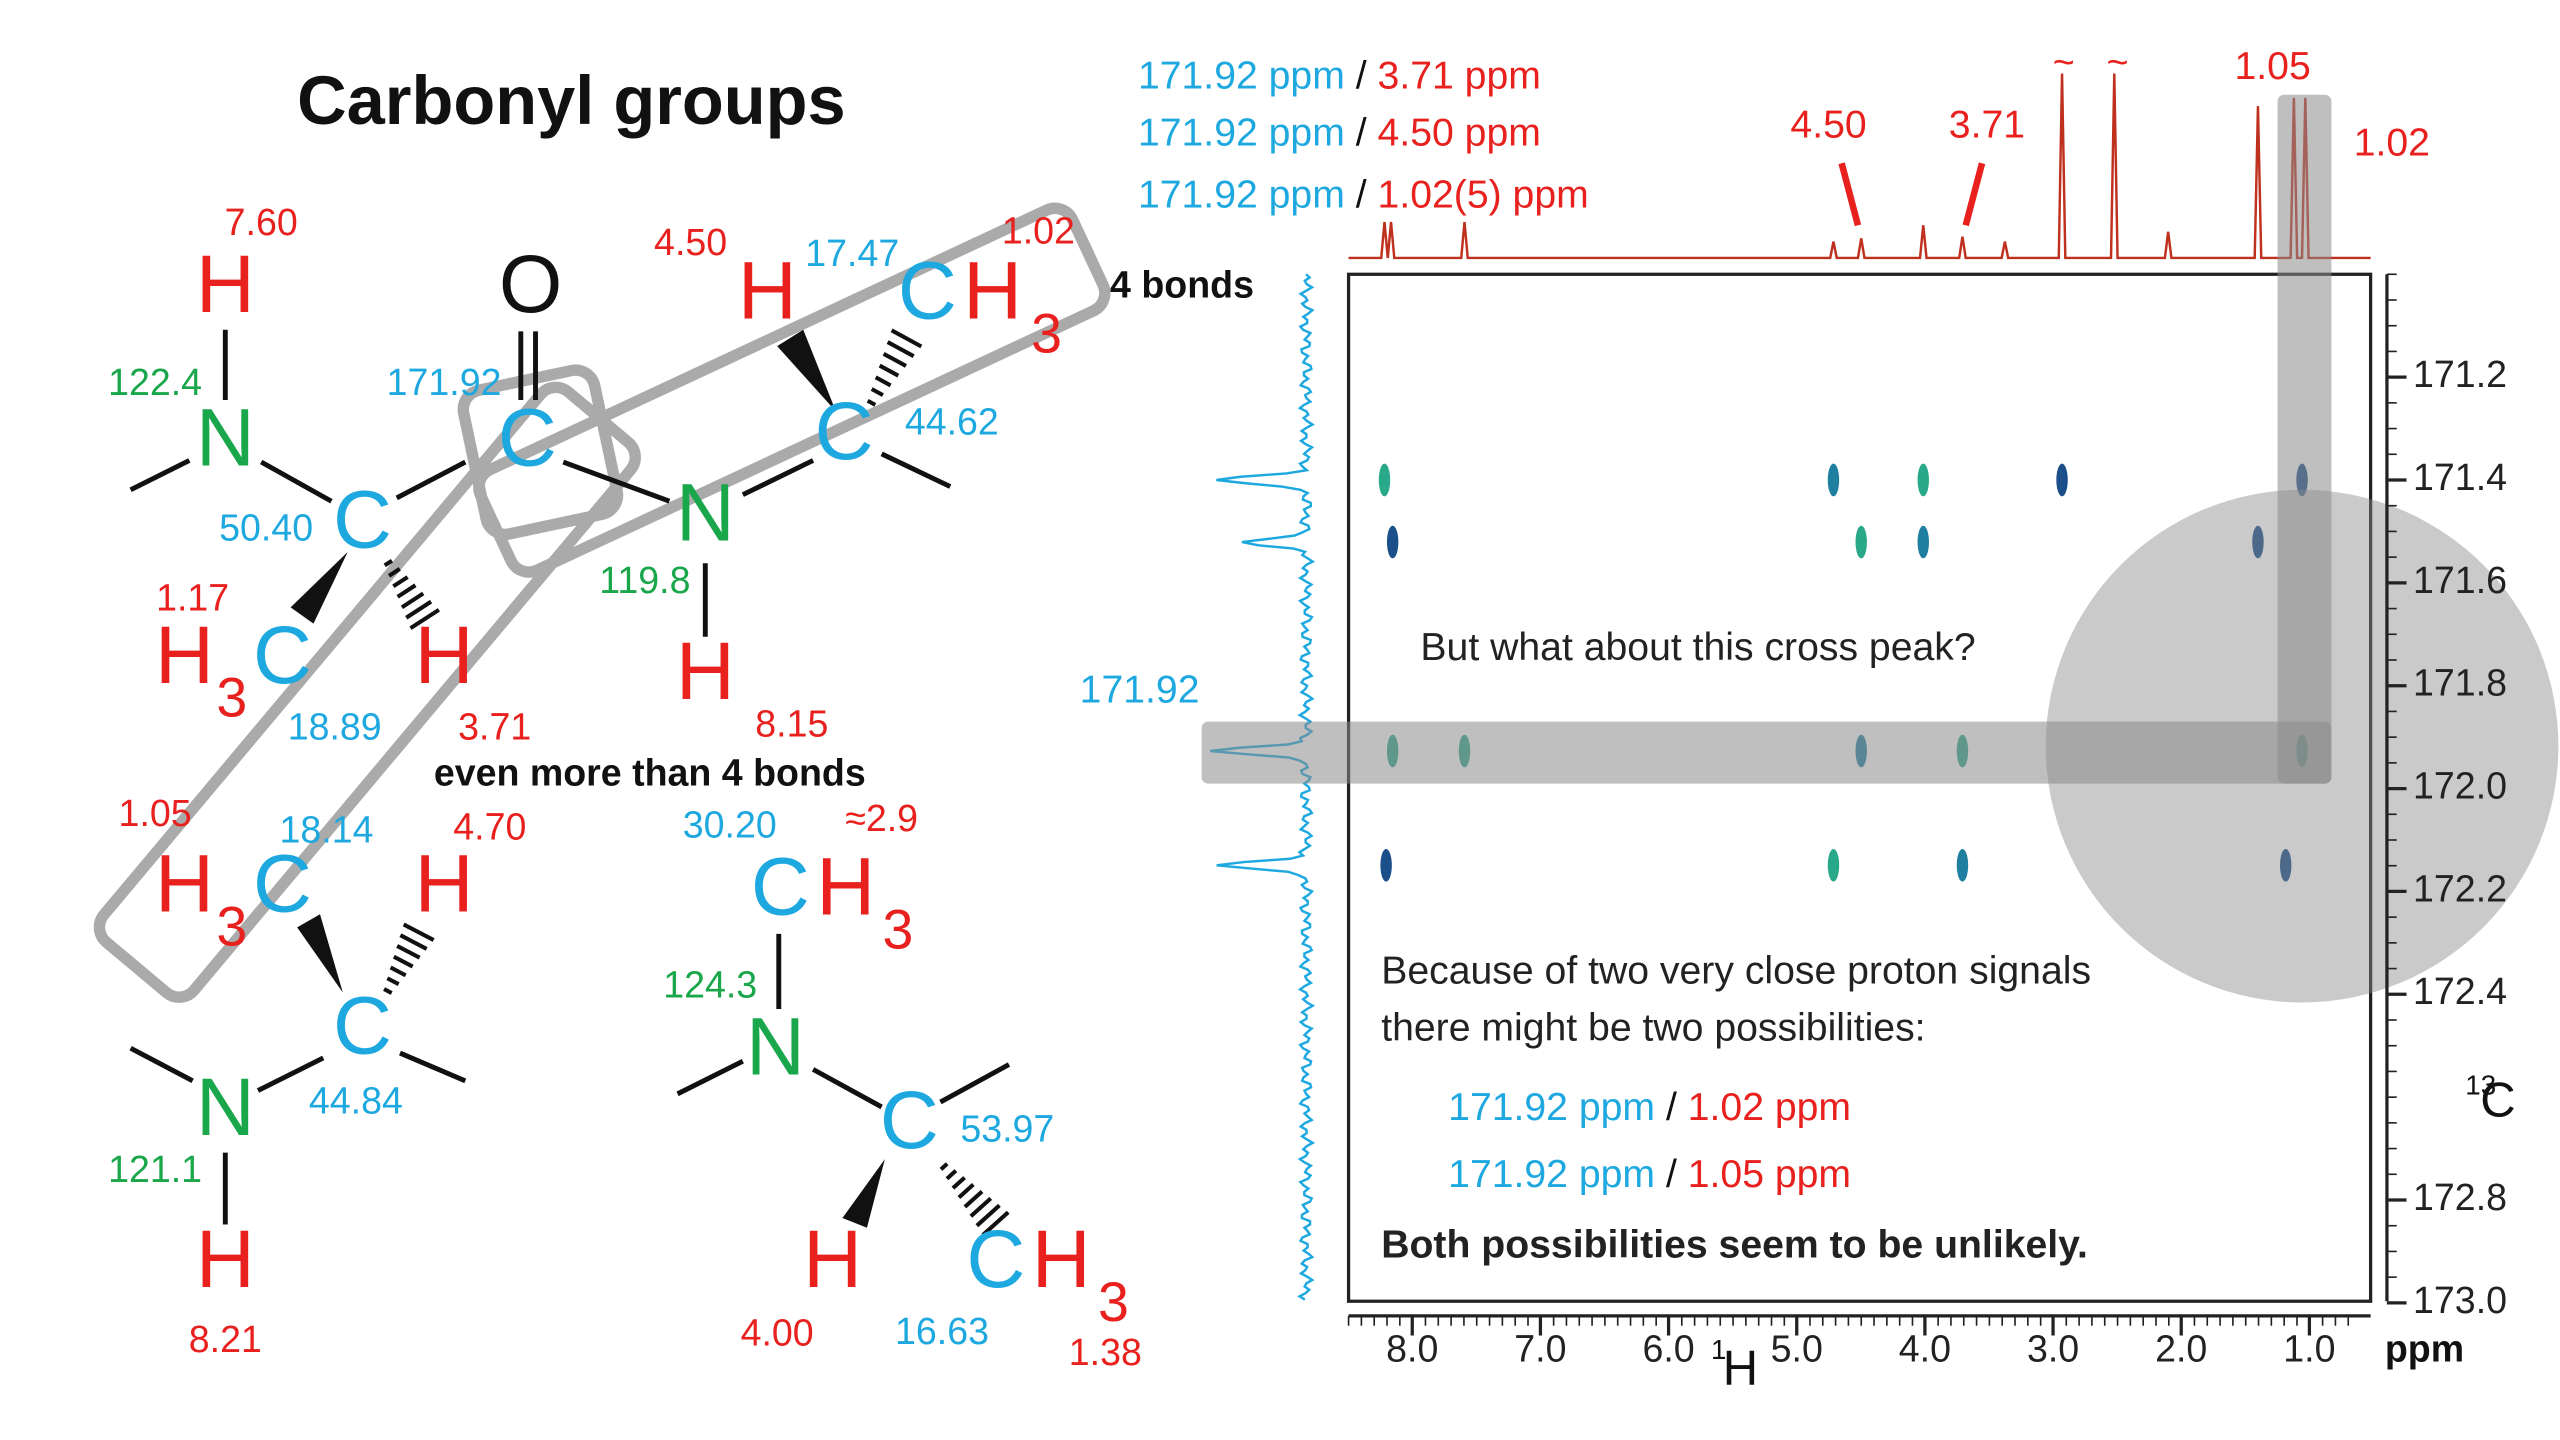  I want to click on shift: 8.15, so click(791, 723).